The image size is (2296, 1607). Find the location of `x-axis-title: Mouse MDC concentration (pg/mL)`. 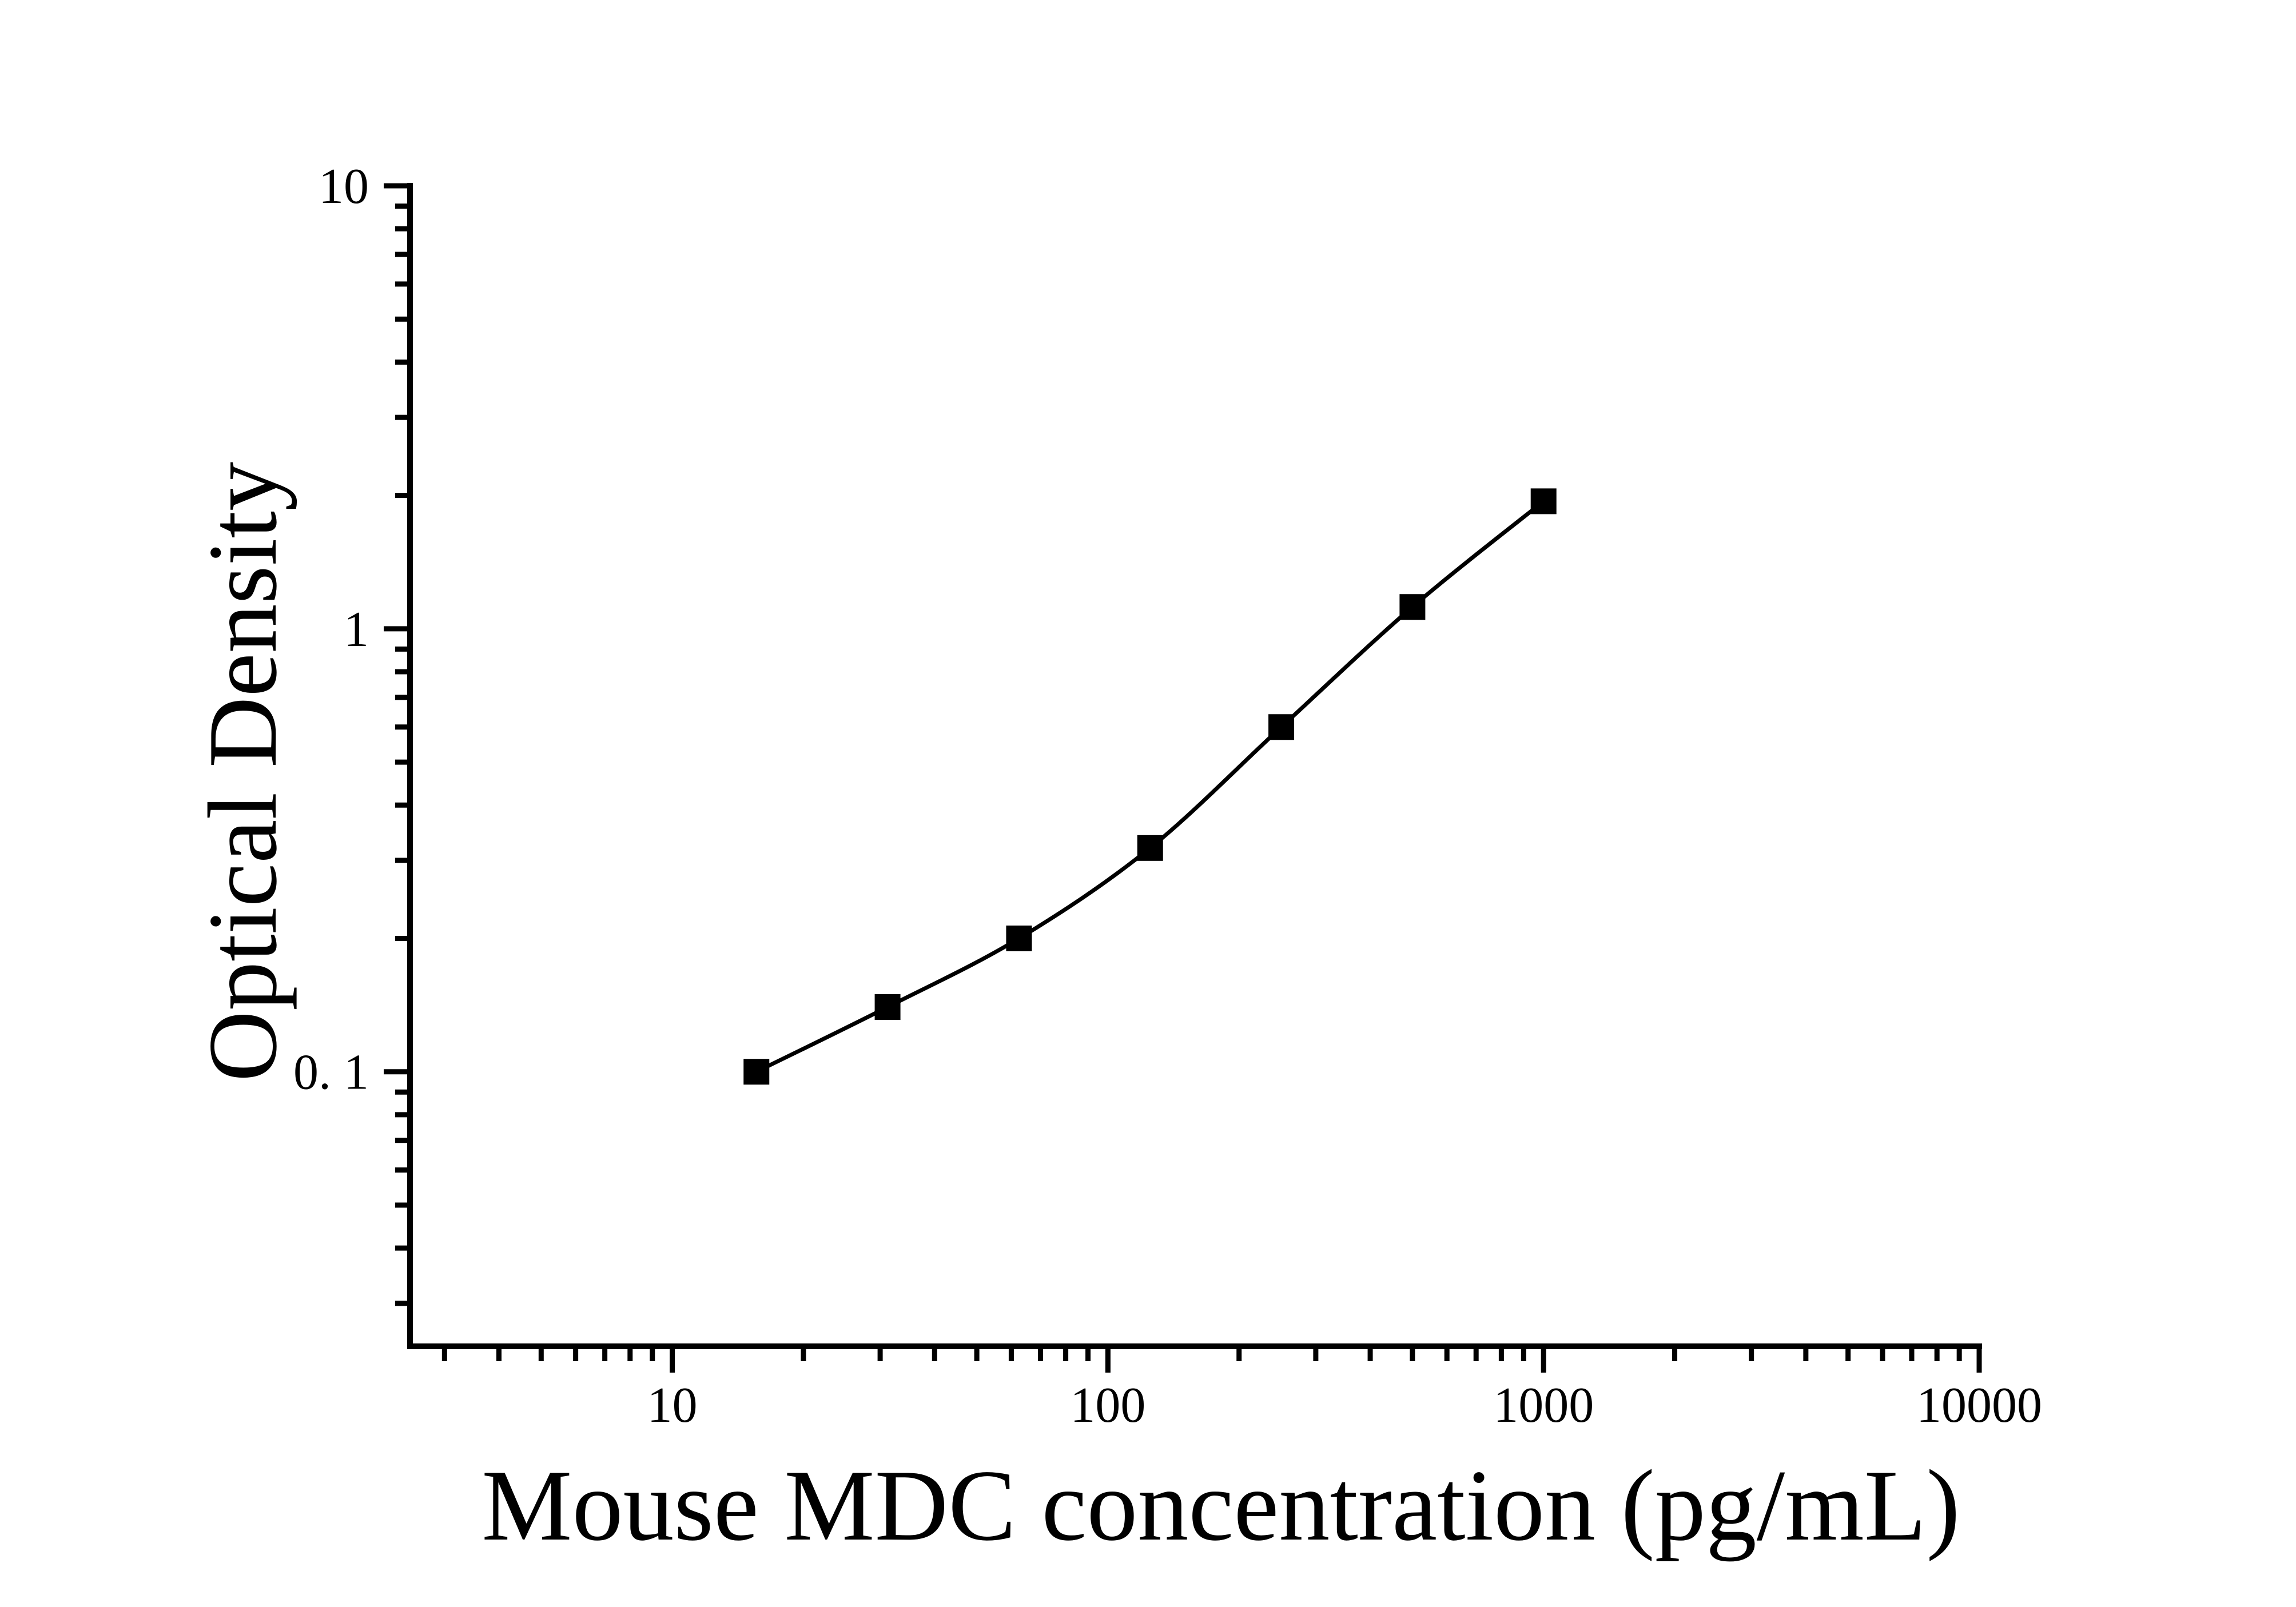

x-axis-title: Mouse MDC concentration (pg/mL) is located at coordinates (1221, 1505).